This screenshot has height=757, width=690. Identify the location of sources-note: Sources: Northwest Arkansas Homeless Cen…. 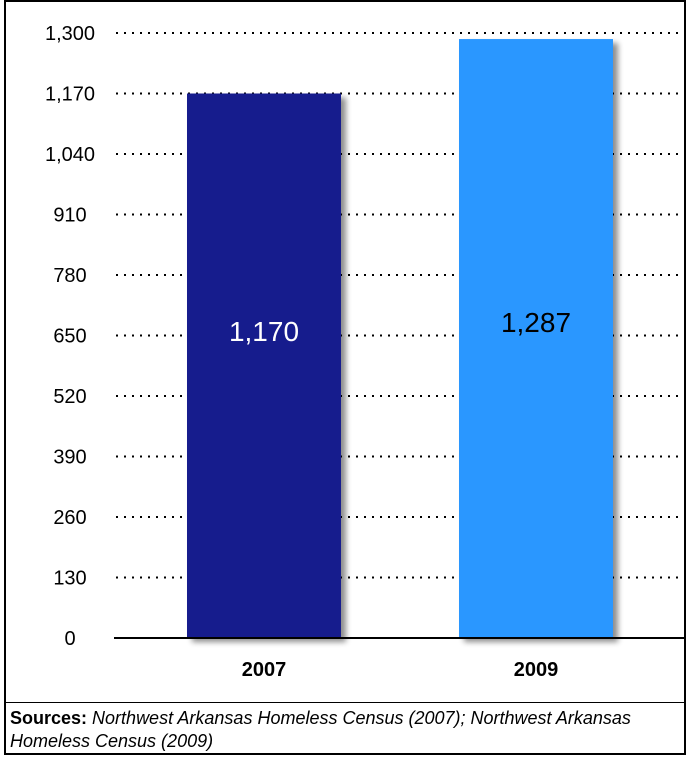
(345, 730).